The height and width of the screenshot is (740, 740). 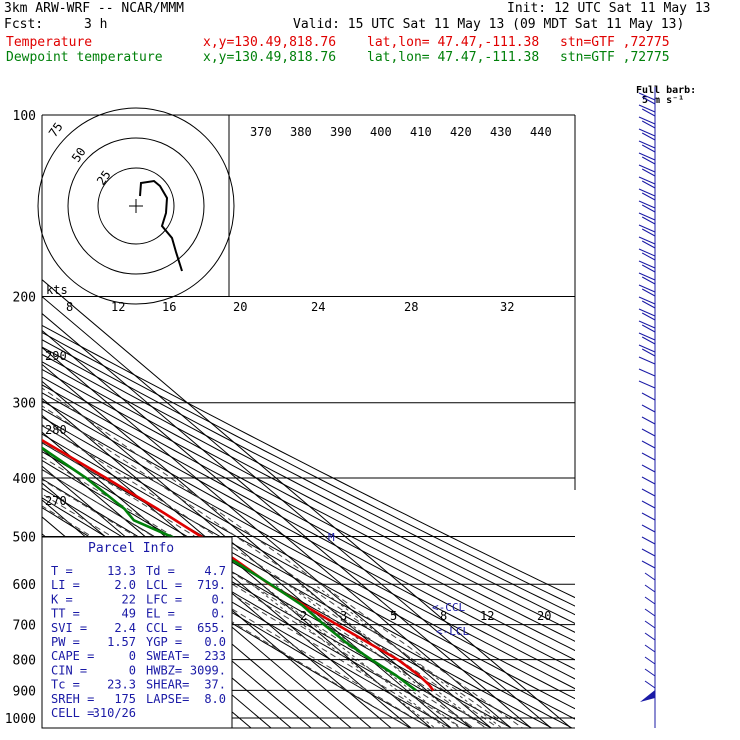 I want to click on parcel-key: CCL =, so click(x=164, y=628).